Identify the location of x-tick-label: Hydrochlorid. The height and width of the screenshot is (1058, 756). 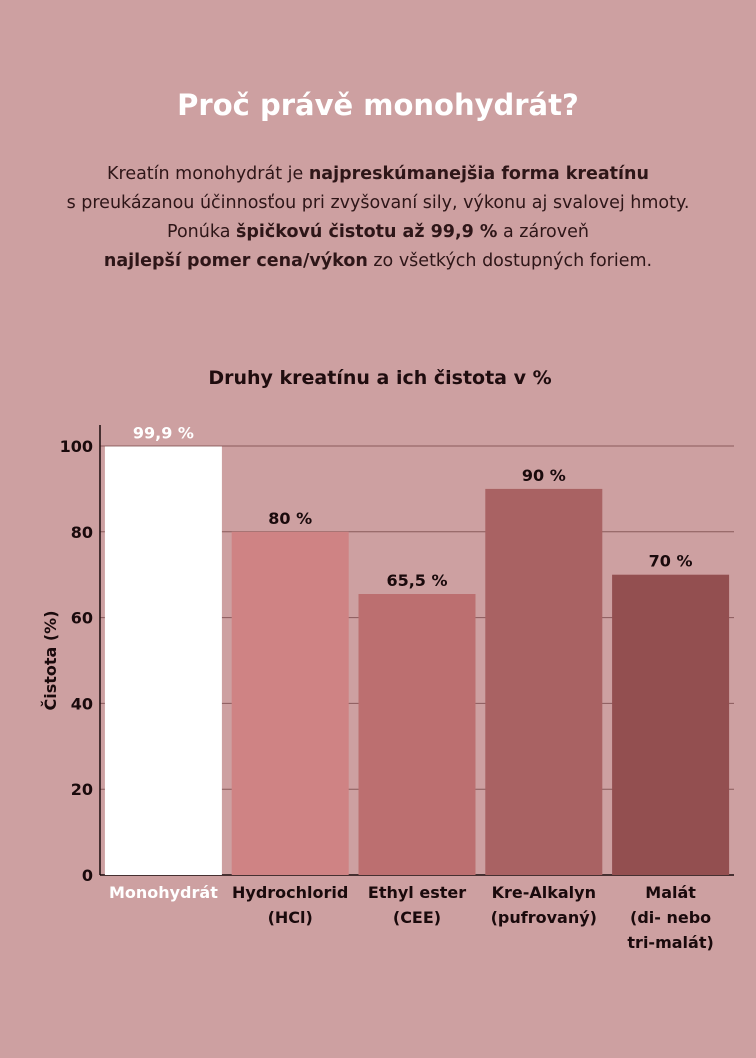
(290, 892).